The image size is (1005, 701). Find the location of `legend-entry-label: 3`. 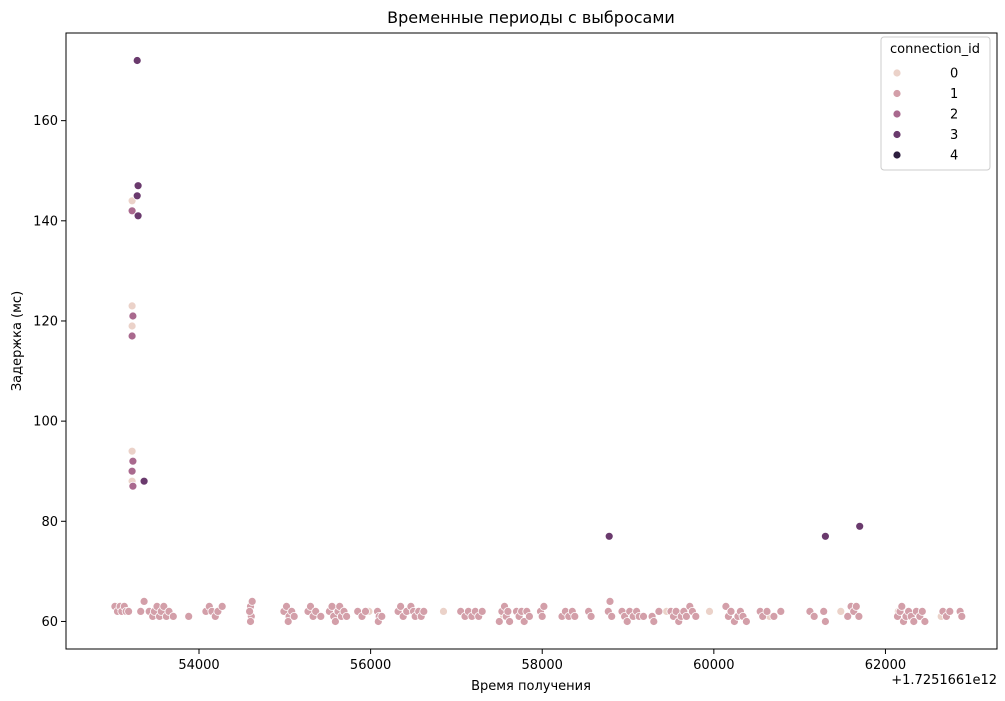

legend-entry-label: 3 is located at coordinates (954, 135).